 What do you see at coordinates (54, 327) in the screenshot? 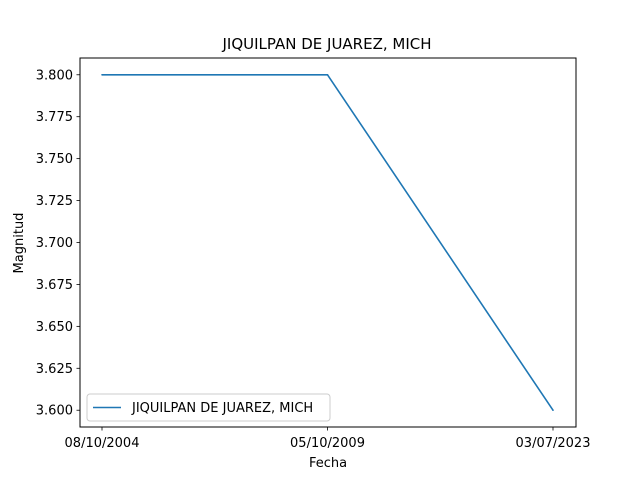
I see `y-tick-label: 3.650` at bounding box center [54, 327].